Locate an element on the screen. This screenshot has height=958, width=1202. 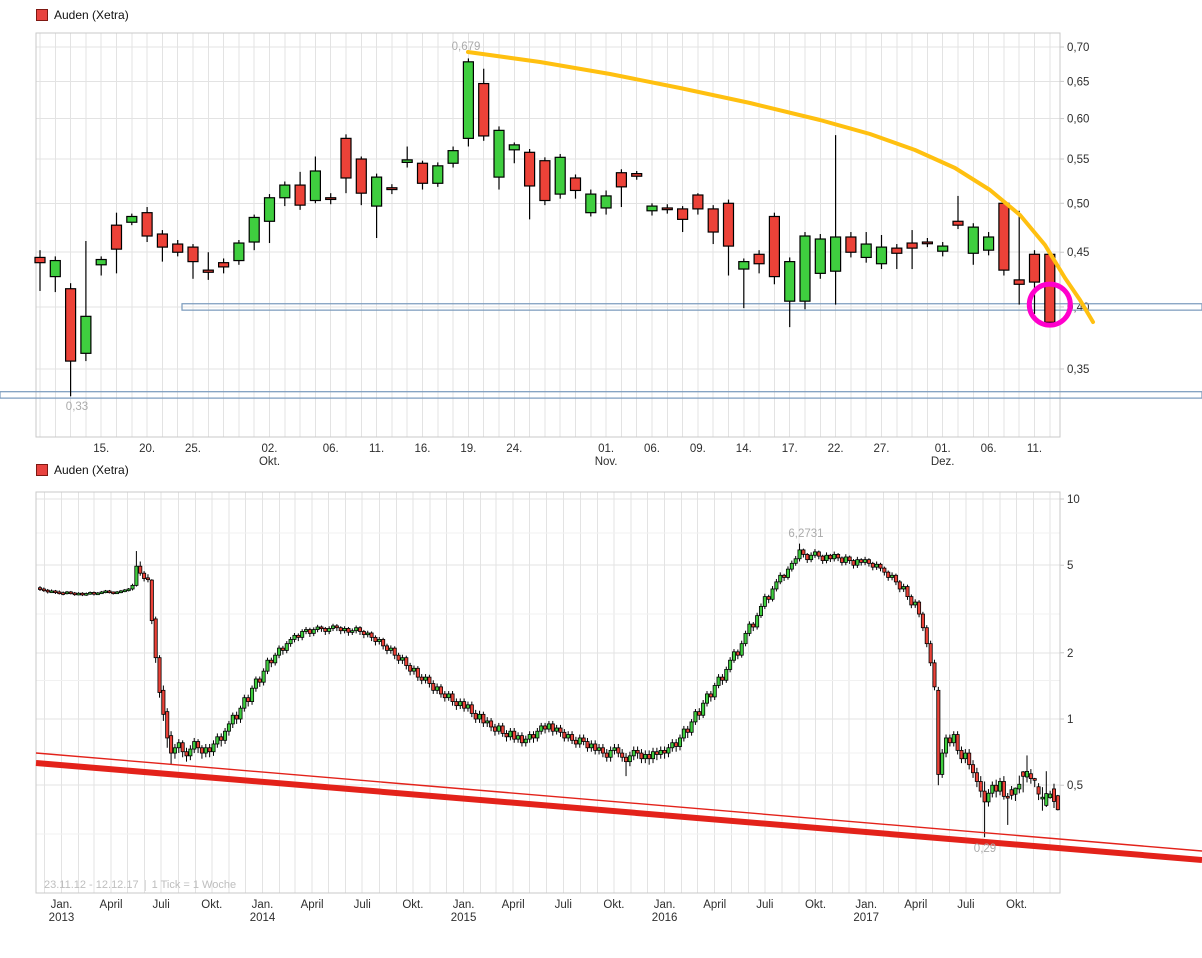
axis-tick-label: 0,45 is located at coordinates (1078, 253).